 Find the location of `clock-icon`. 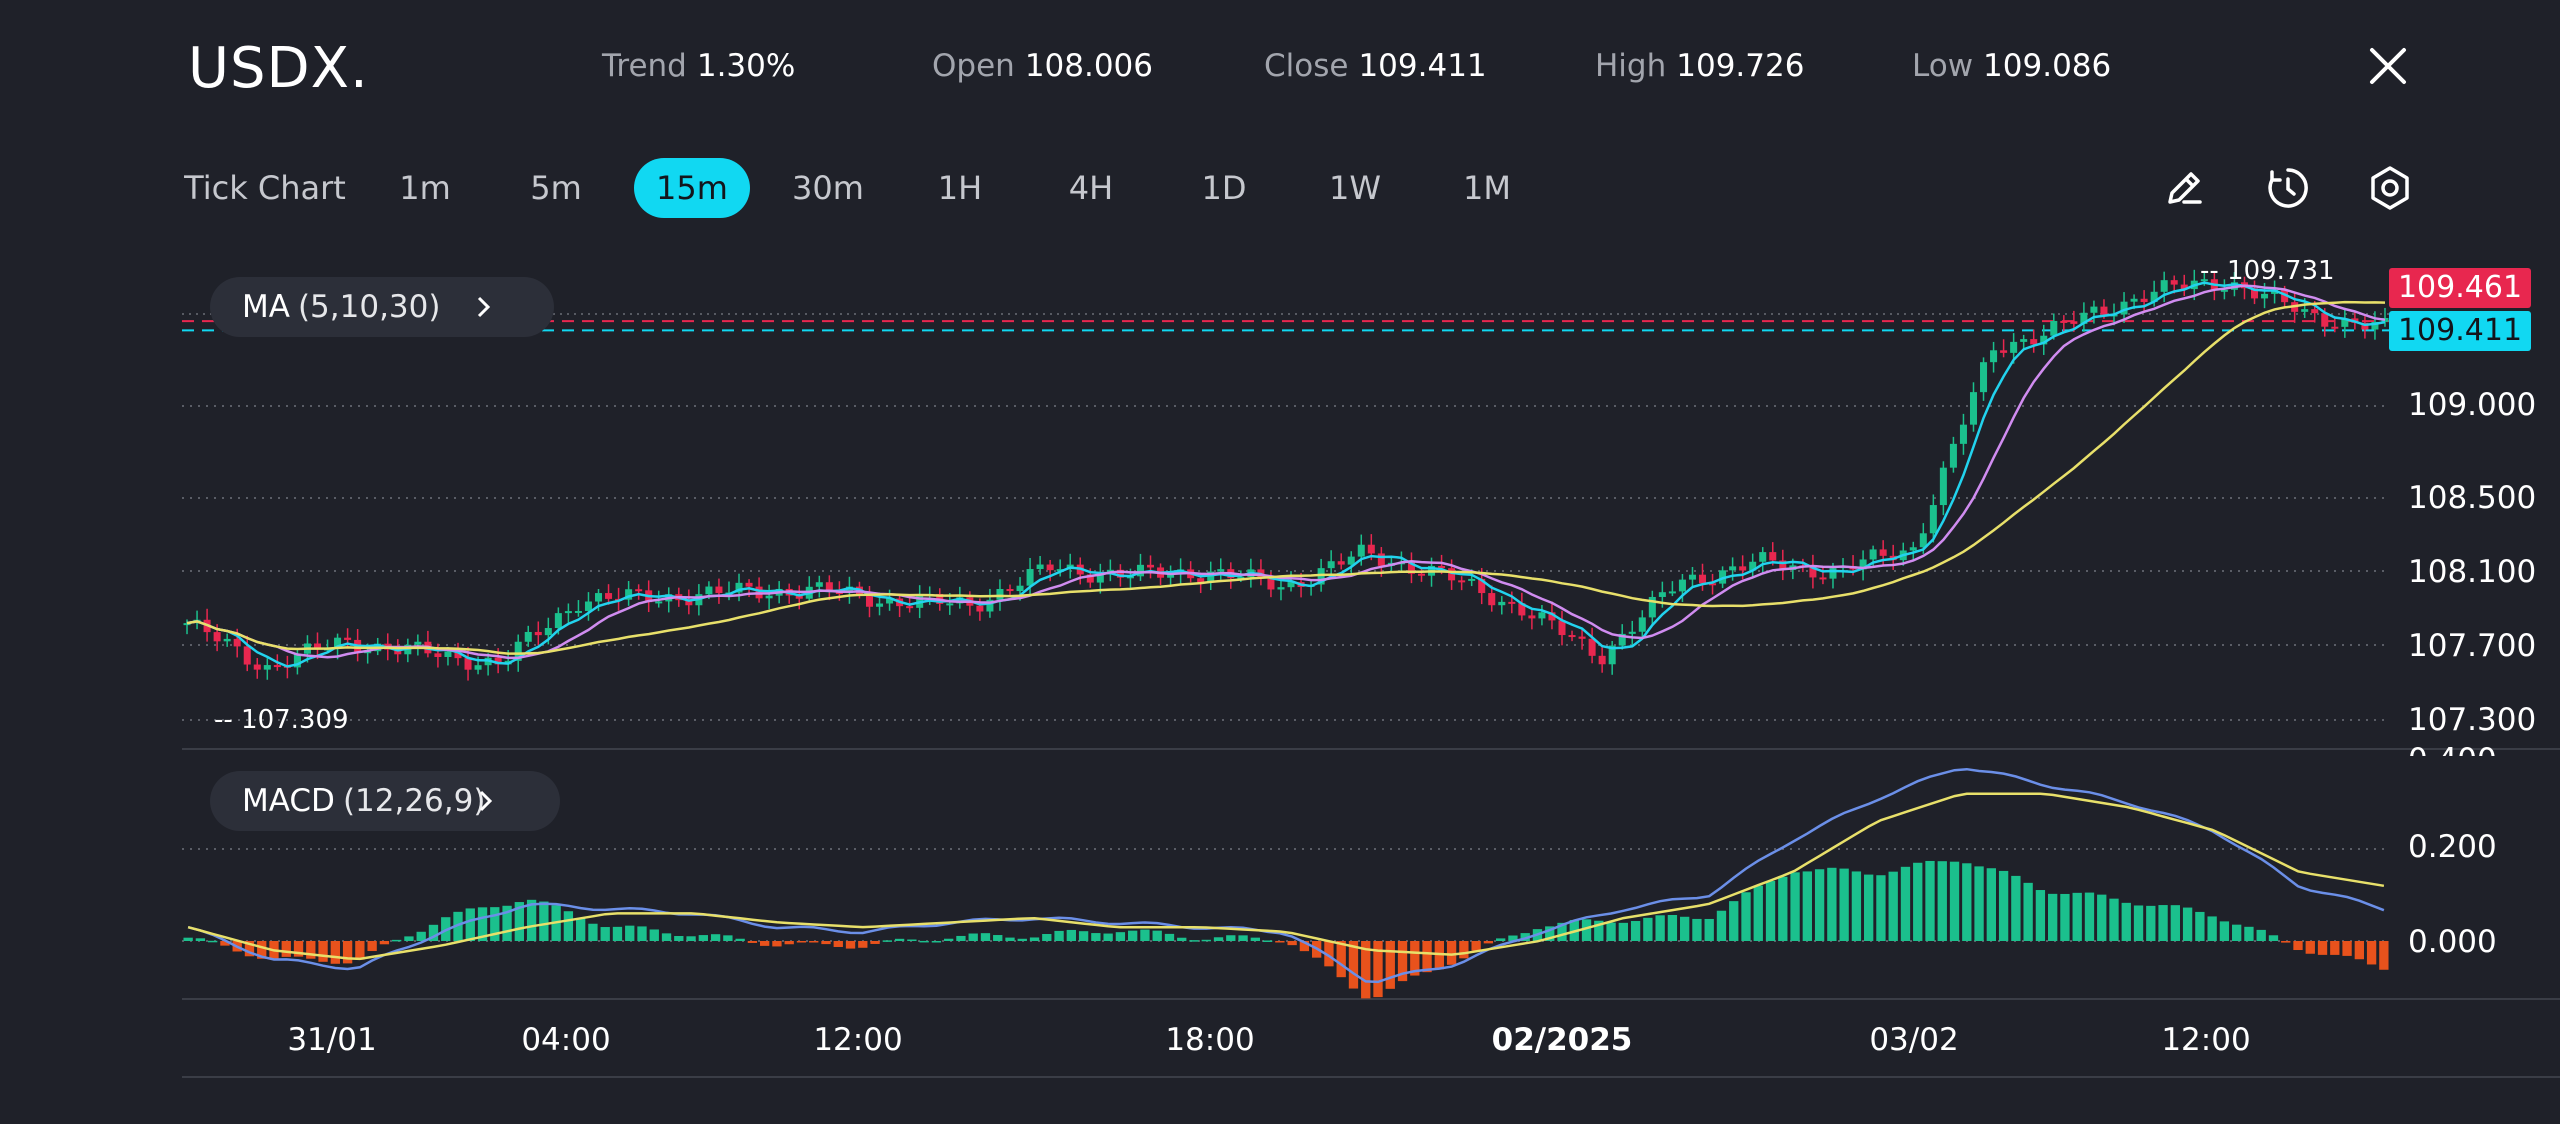

clock-icon is located at coordinates (2288, 188).